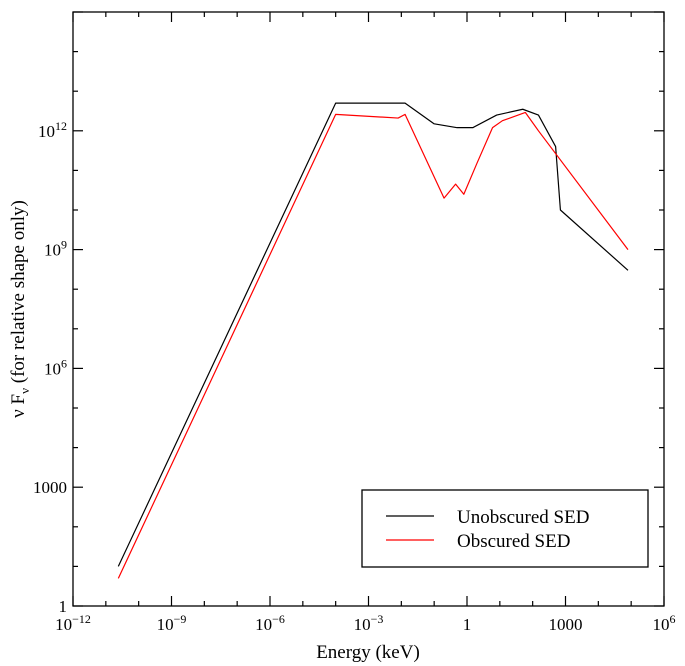 This screenshot has width=685, height=666. I want to click on y-tick-label: 1000, so click(50, 487).